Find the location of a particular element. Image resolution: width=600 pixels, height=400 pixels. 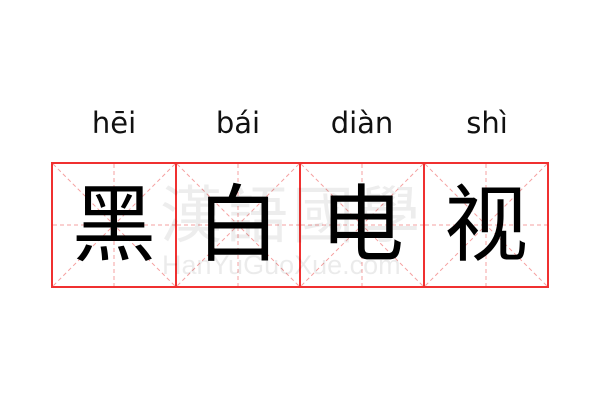

character-3: 电 is located at coordinates (361, 225).